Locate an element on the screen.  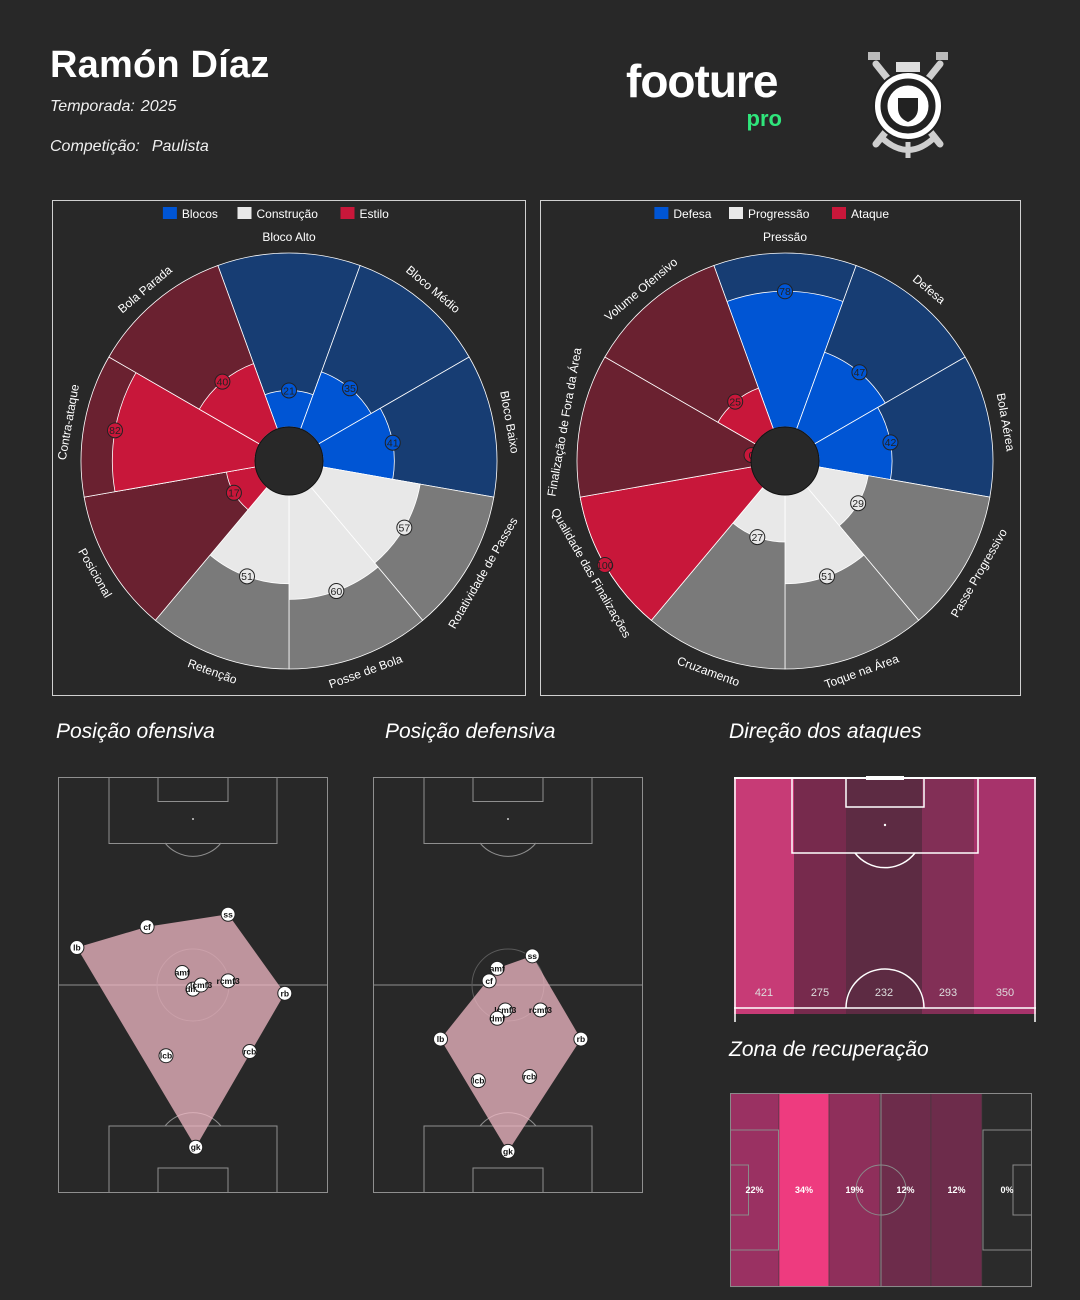
coach-name: Ramón Díaz is located at coordinates (160, 65).